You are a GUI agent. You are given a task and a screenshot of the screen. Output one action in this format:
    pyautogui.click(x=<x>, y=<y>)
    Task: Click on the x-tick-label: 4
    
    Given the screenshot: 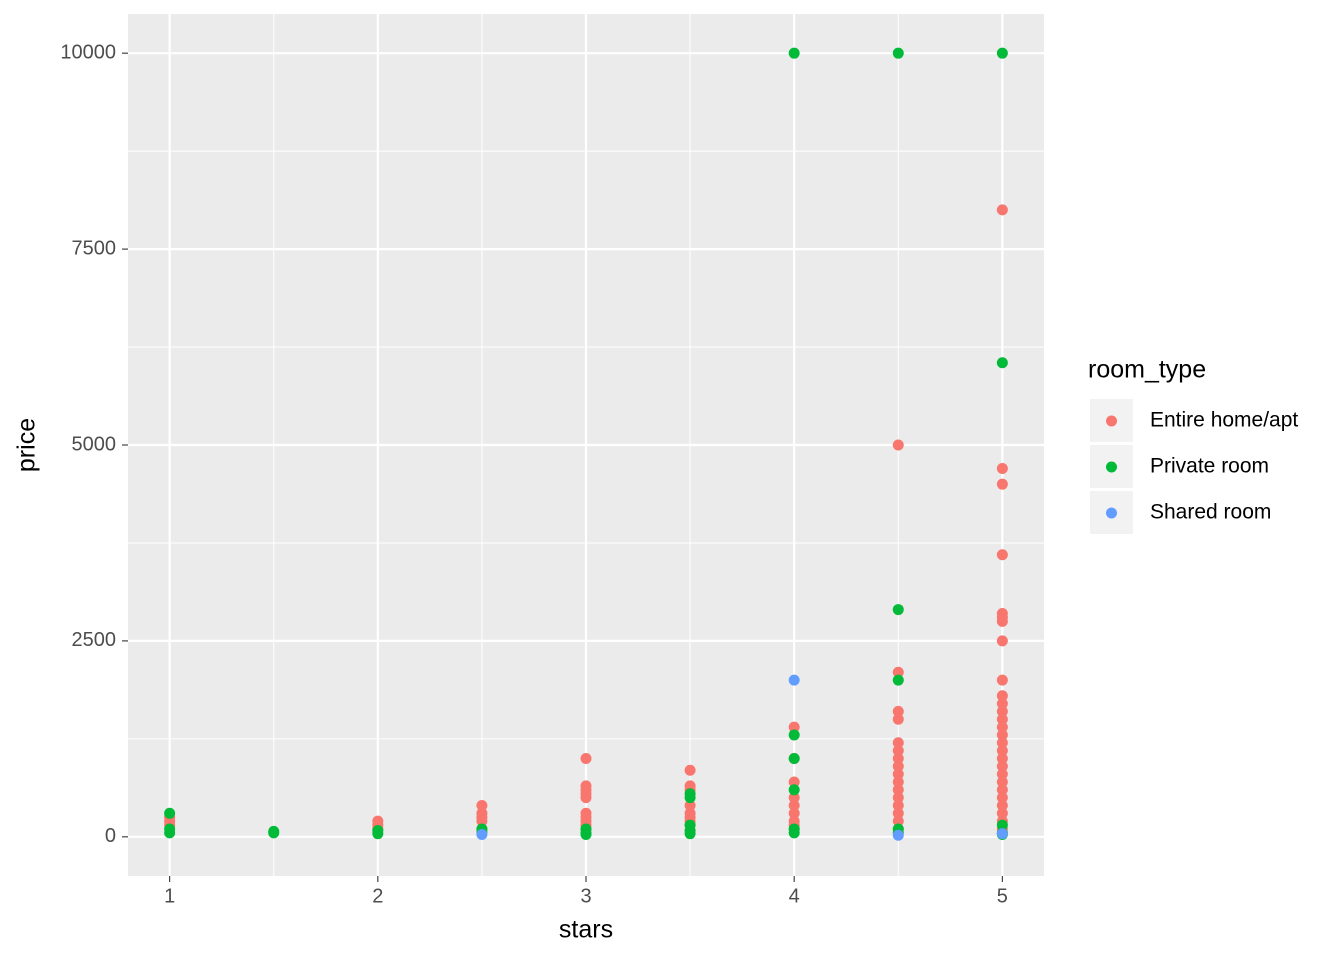 What is the action you would take?
    pyautogui.click(x=794, y=896)
    